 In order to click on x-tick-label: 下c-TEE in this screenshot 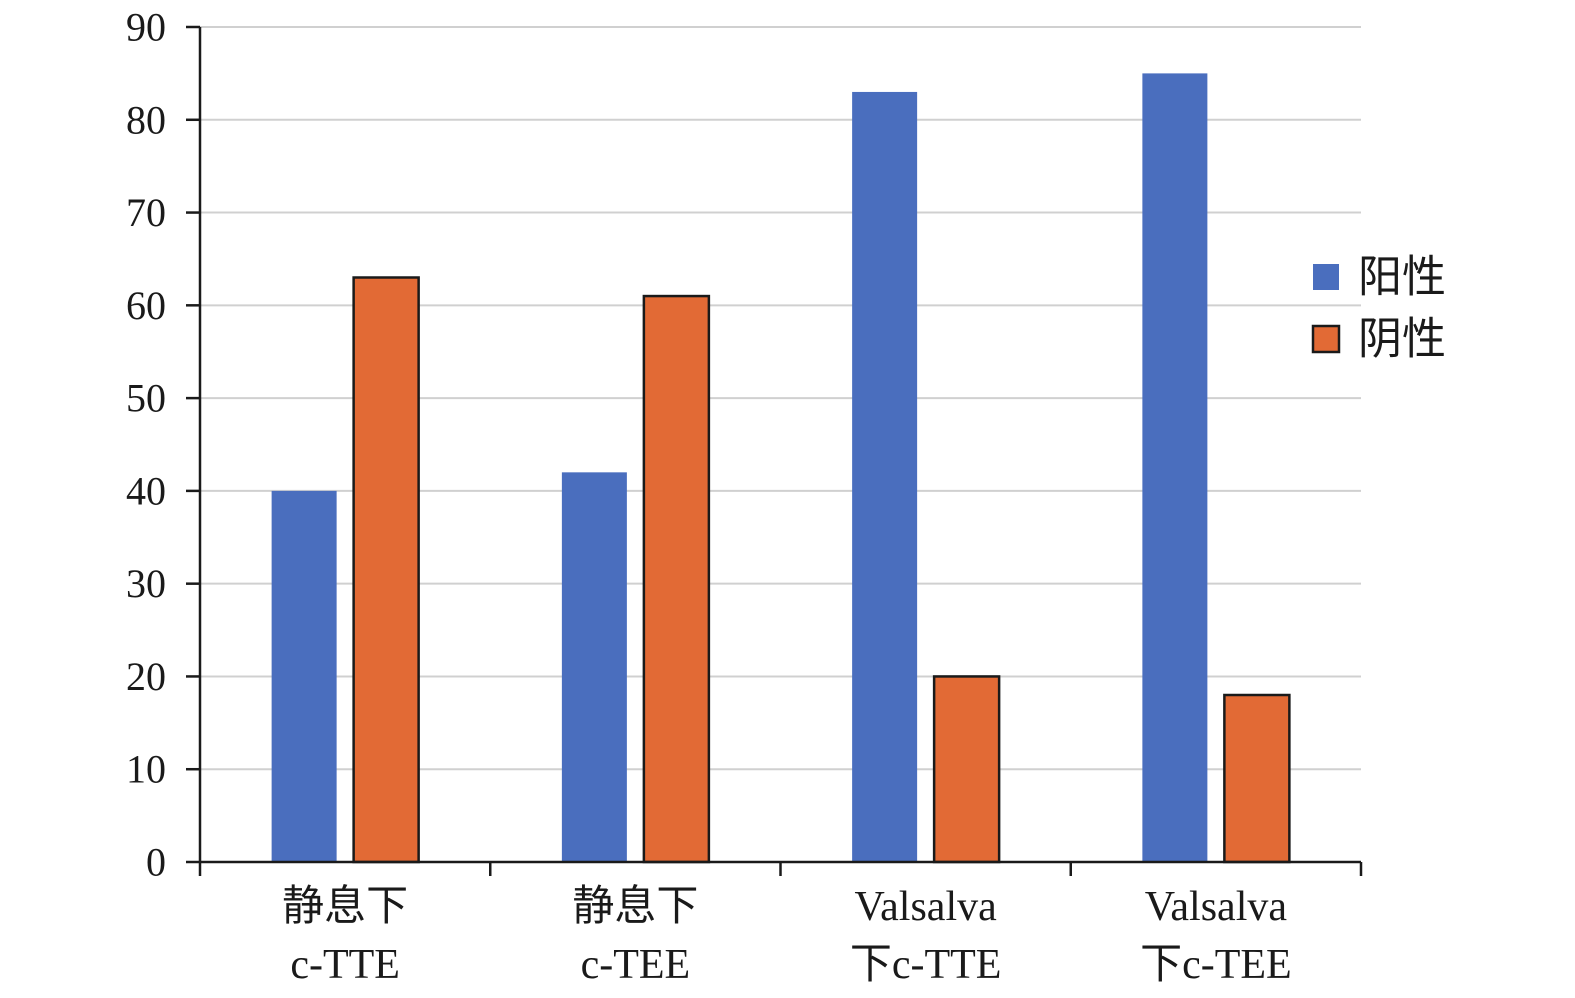, I will do `click(1216, 965)`.